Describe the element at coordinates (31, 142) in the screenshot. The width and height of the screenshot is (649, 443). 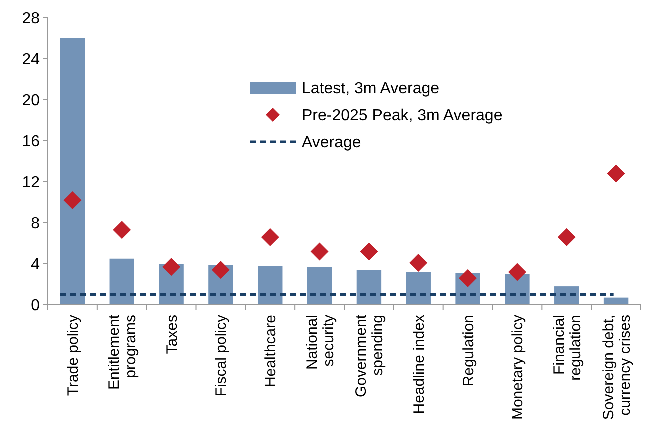
I see `y-tick-label: 16` at that location.